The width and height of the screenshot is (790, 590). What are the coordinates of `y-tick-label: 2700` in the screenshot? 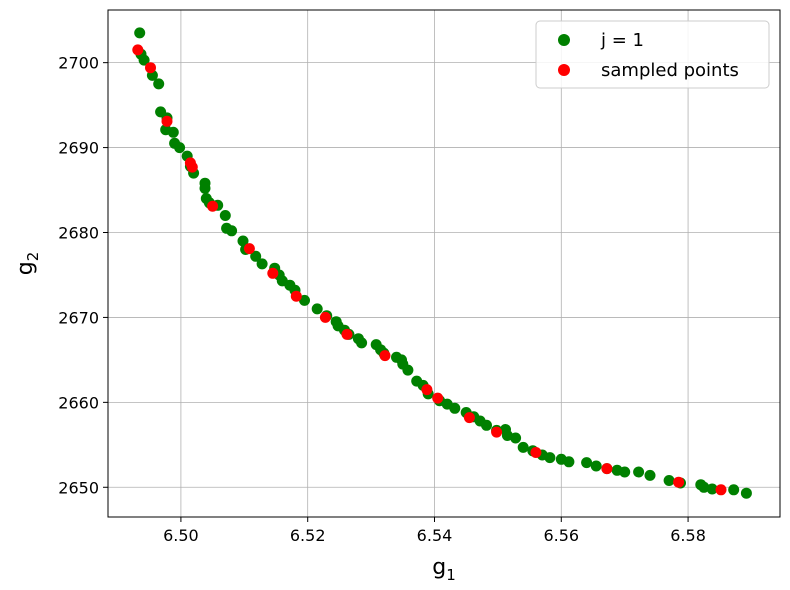 It's located at (78, 63).